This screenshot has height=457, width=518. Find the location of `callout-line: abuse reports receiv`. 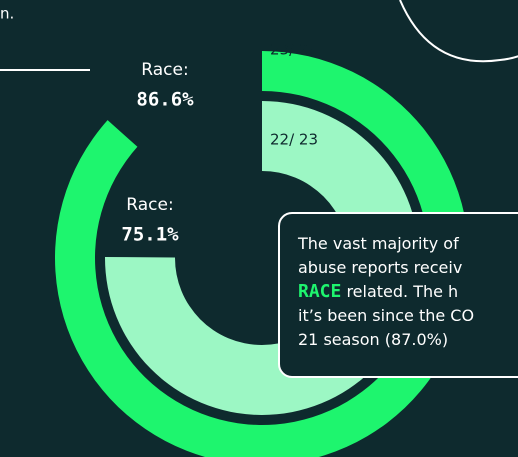

callout-line: abuse reports receiv is located at coordinates (380, 267).